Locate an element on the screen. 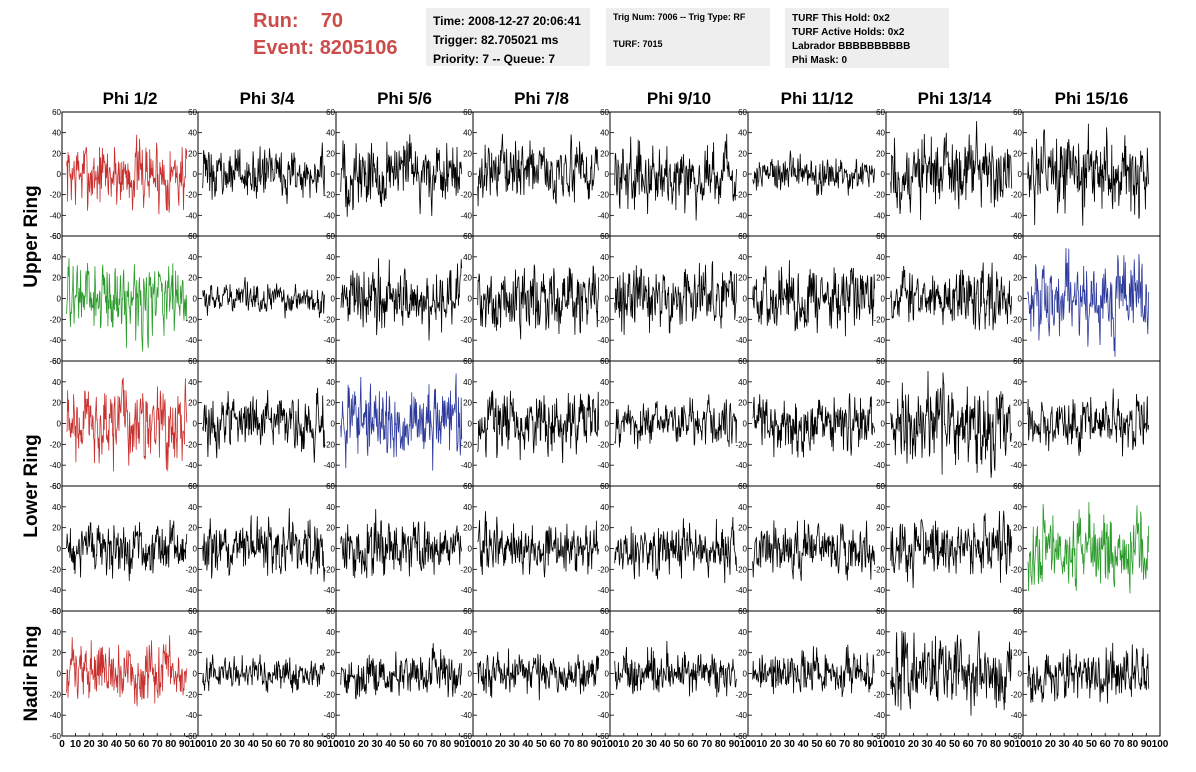  row-title: Upper Ring is located at coordinates (31, 236).